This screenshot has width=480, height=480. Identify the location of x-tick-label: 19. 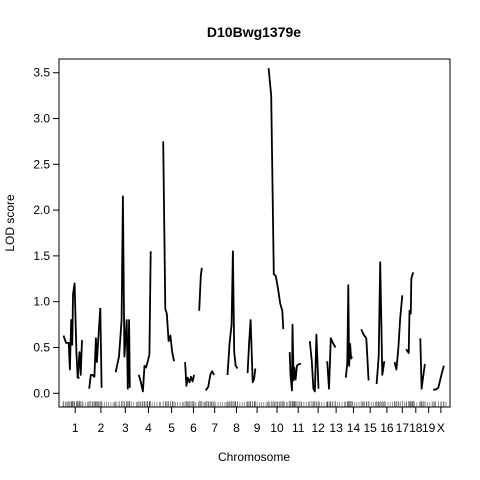
(429, 428).